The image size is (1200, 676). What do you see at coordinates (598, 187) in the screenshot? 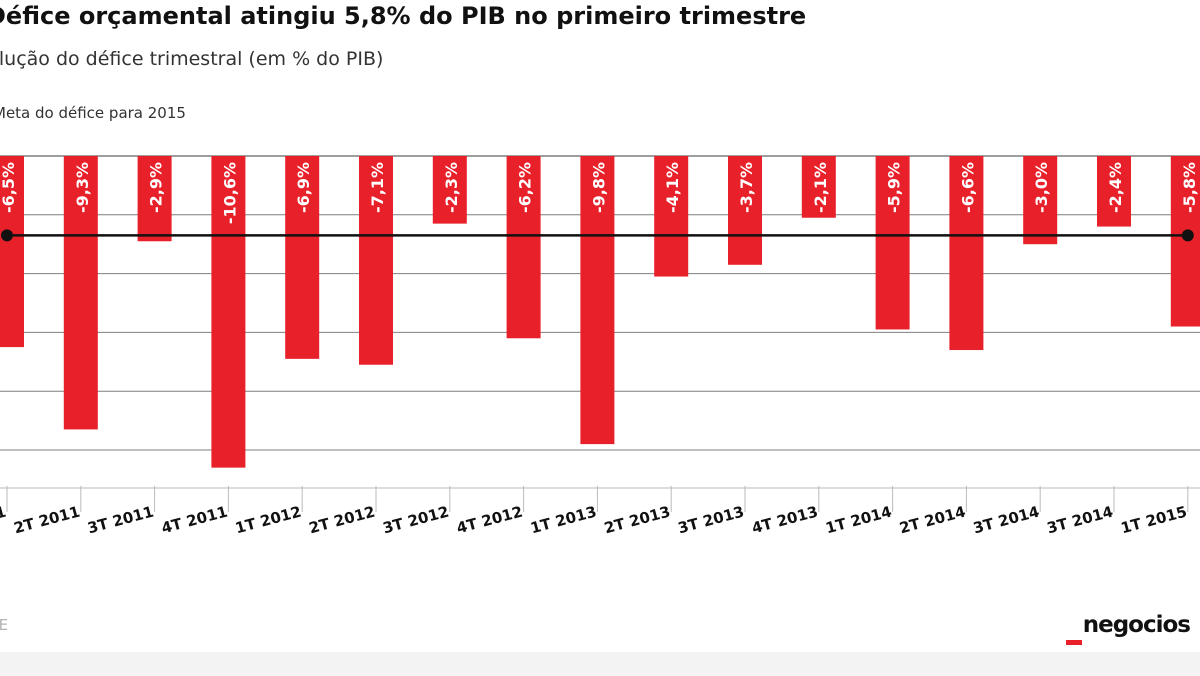
I see `bar-value-label: -9,8%` at bounding box center [598, 187].